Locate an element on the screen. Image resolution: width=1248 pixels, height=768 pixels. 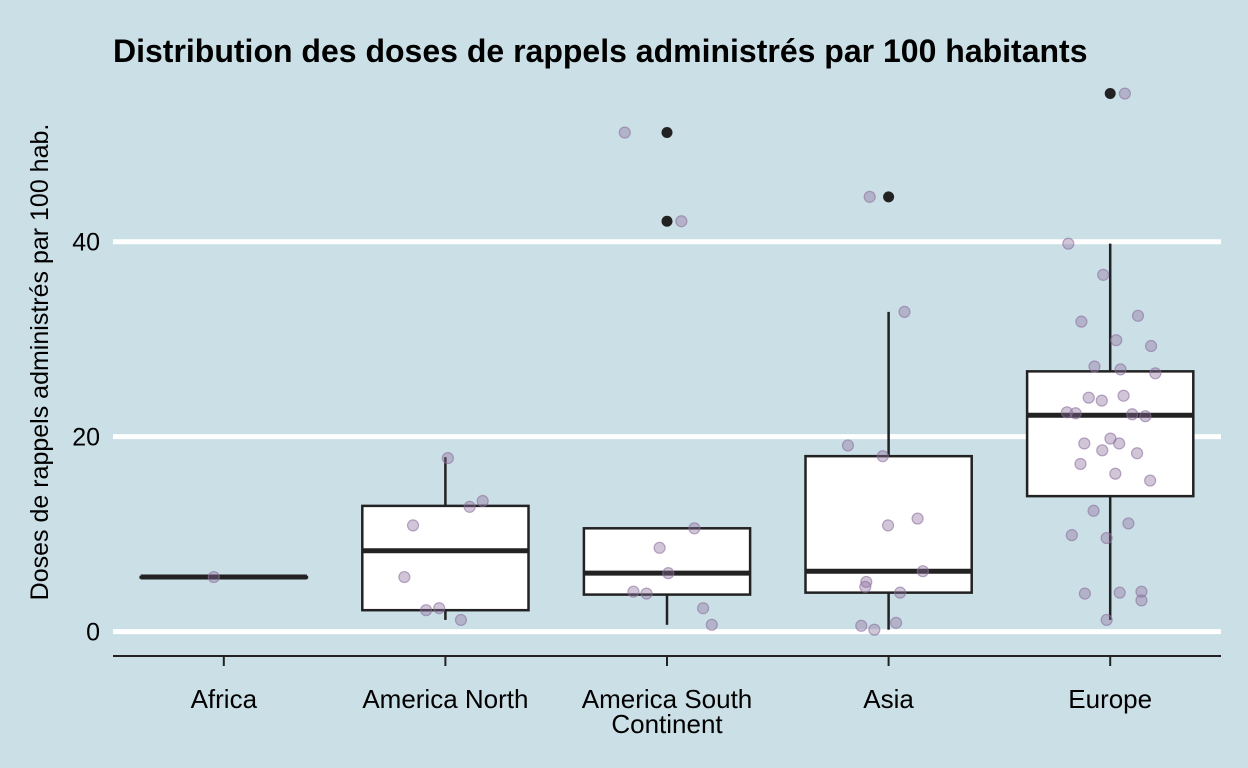
box-africa is located at coordinates (224, 577).